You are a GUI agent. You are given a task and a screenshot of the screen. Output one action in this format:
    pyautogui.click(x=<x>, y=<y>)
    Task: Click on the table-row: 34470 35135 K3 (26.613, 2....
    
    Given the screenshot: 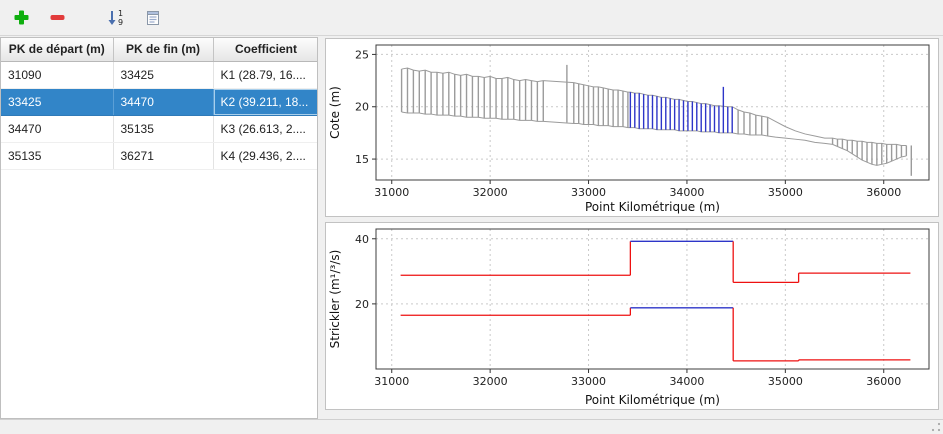 What is the action you would take?
    pyautogui.click(x=159, y=129)
    